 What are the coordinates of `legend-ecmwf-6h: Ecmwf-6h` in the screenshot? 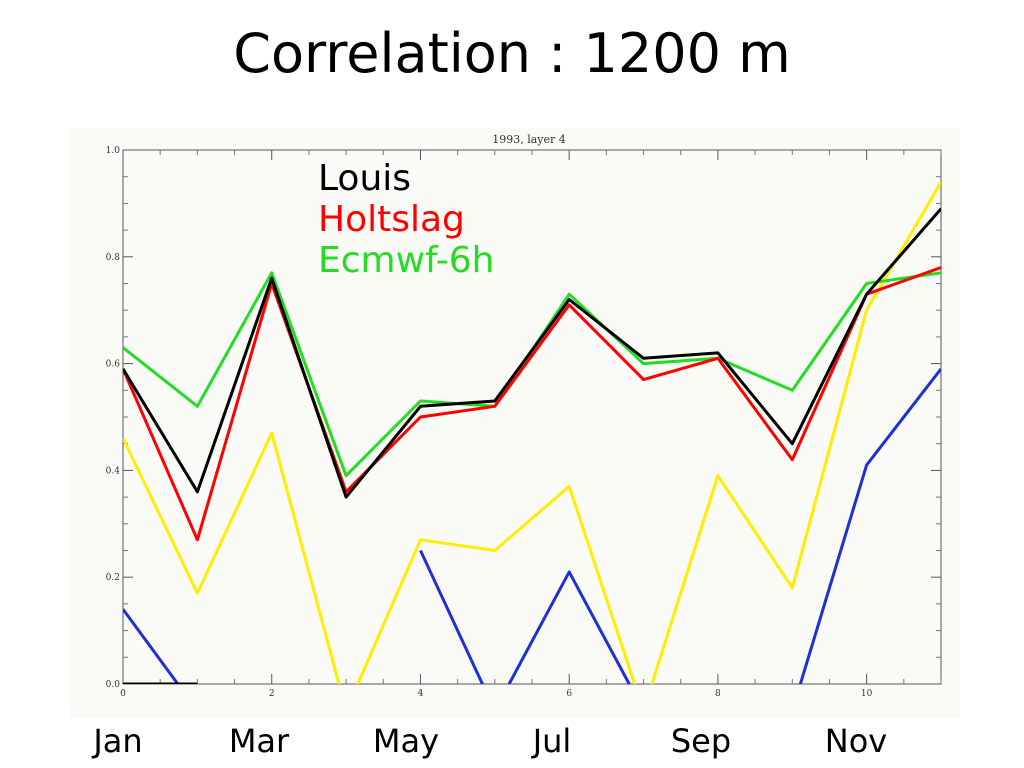 It's located at (406, 260).